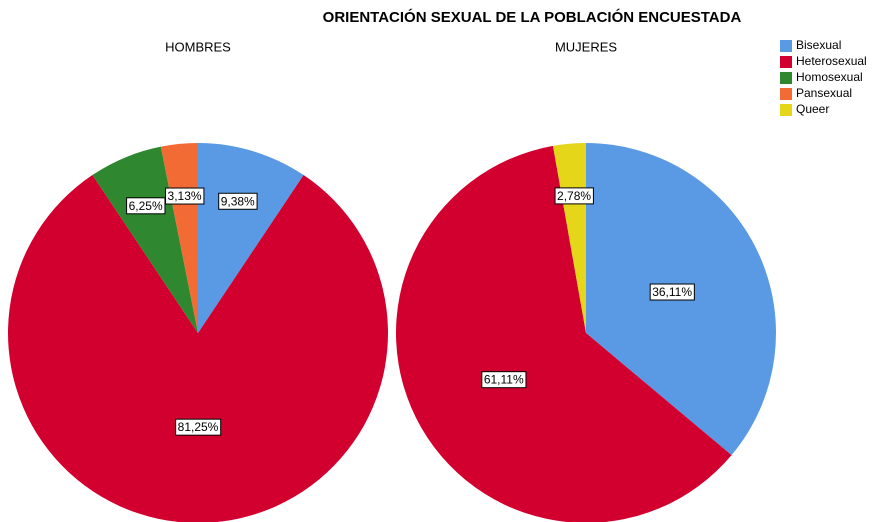  I want to click on pie-title: MUJERES, so click(586, 46).